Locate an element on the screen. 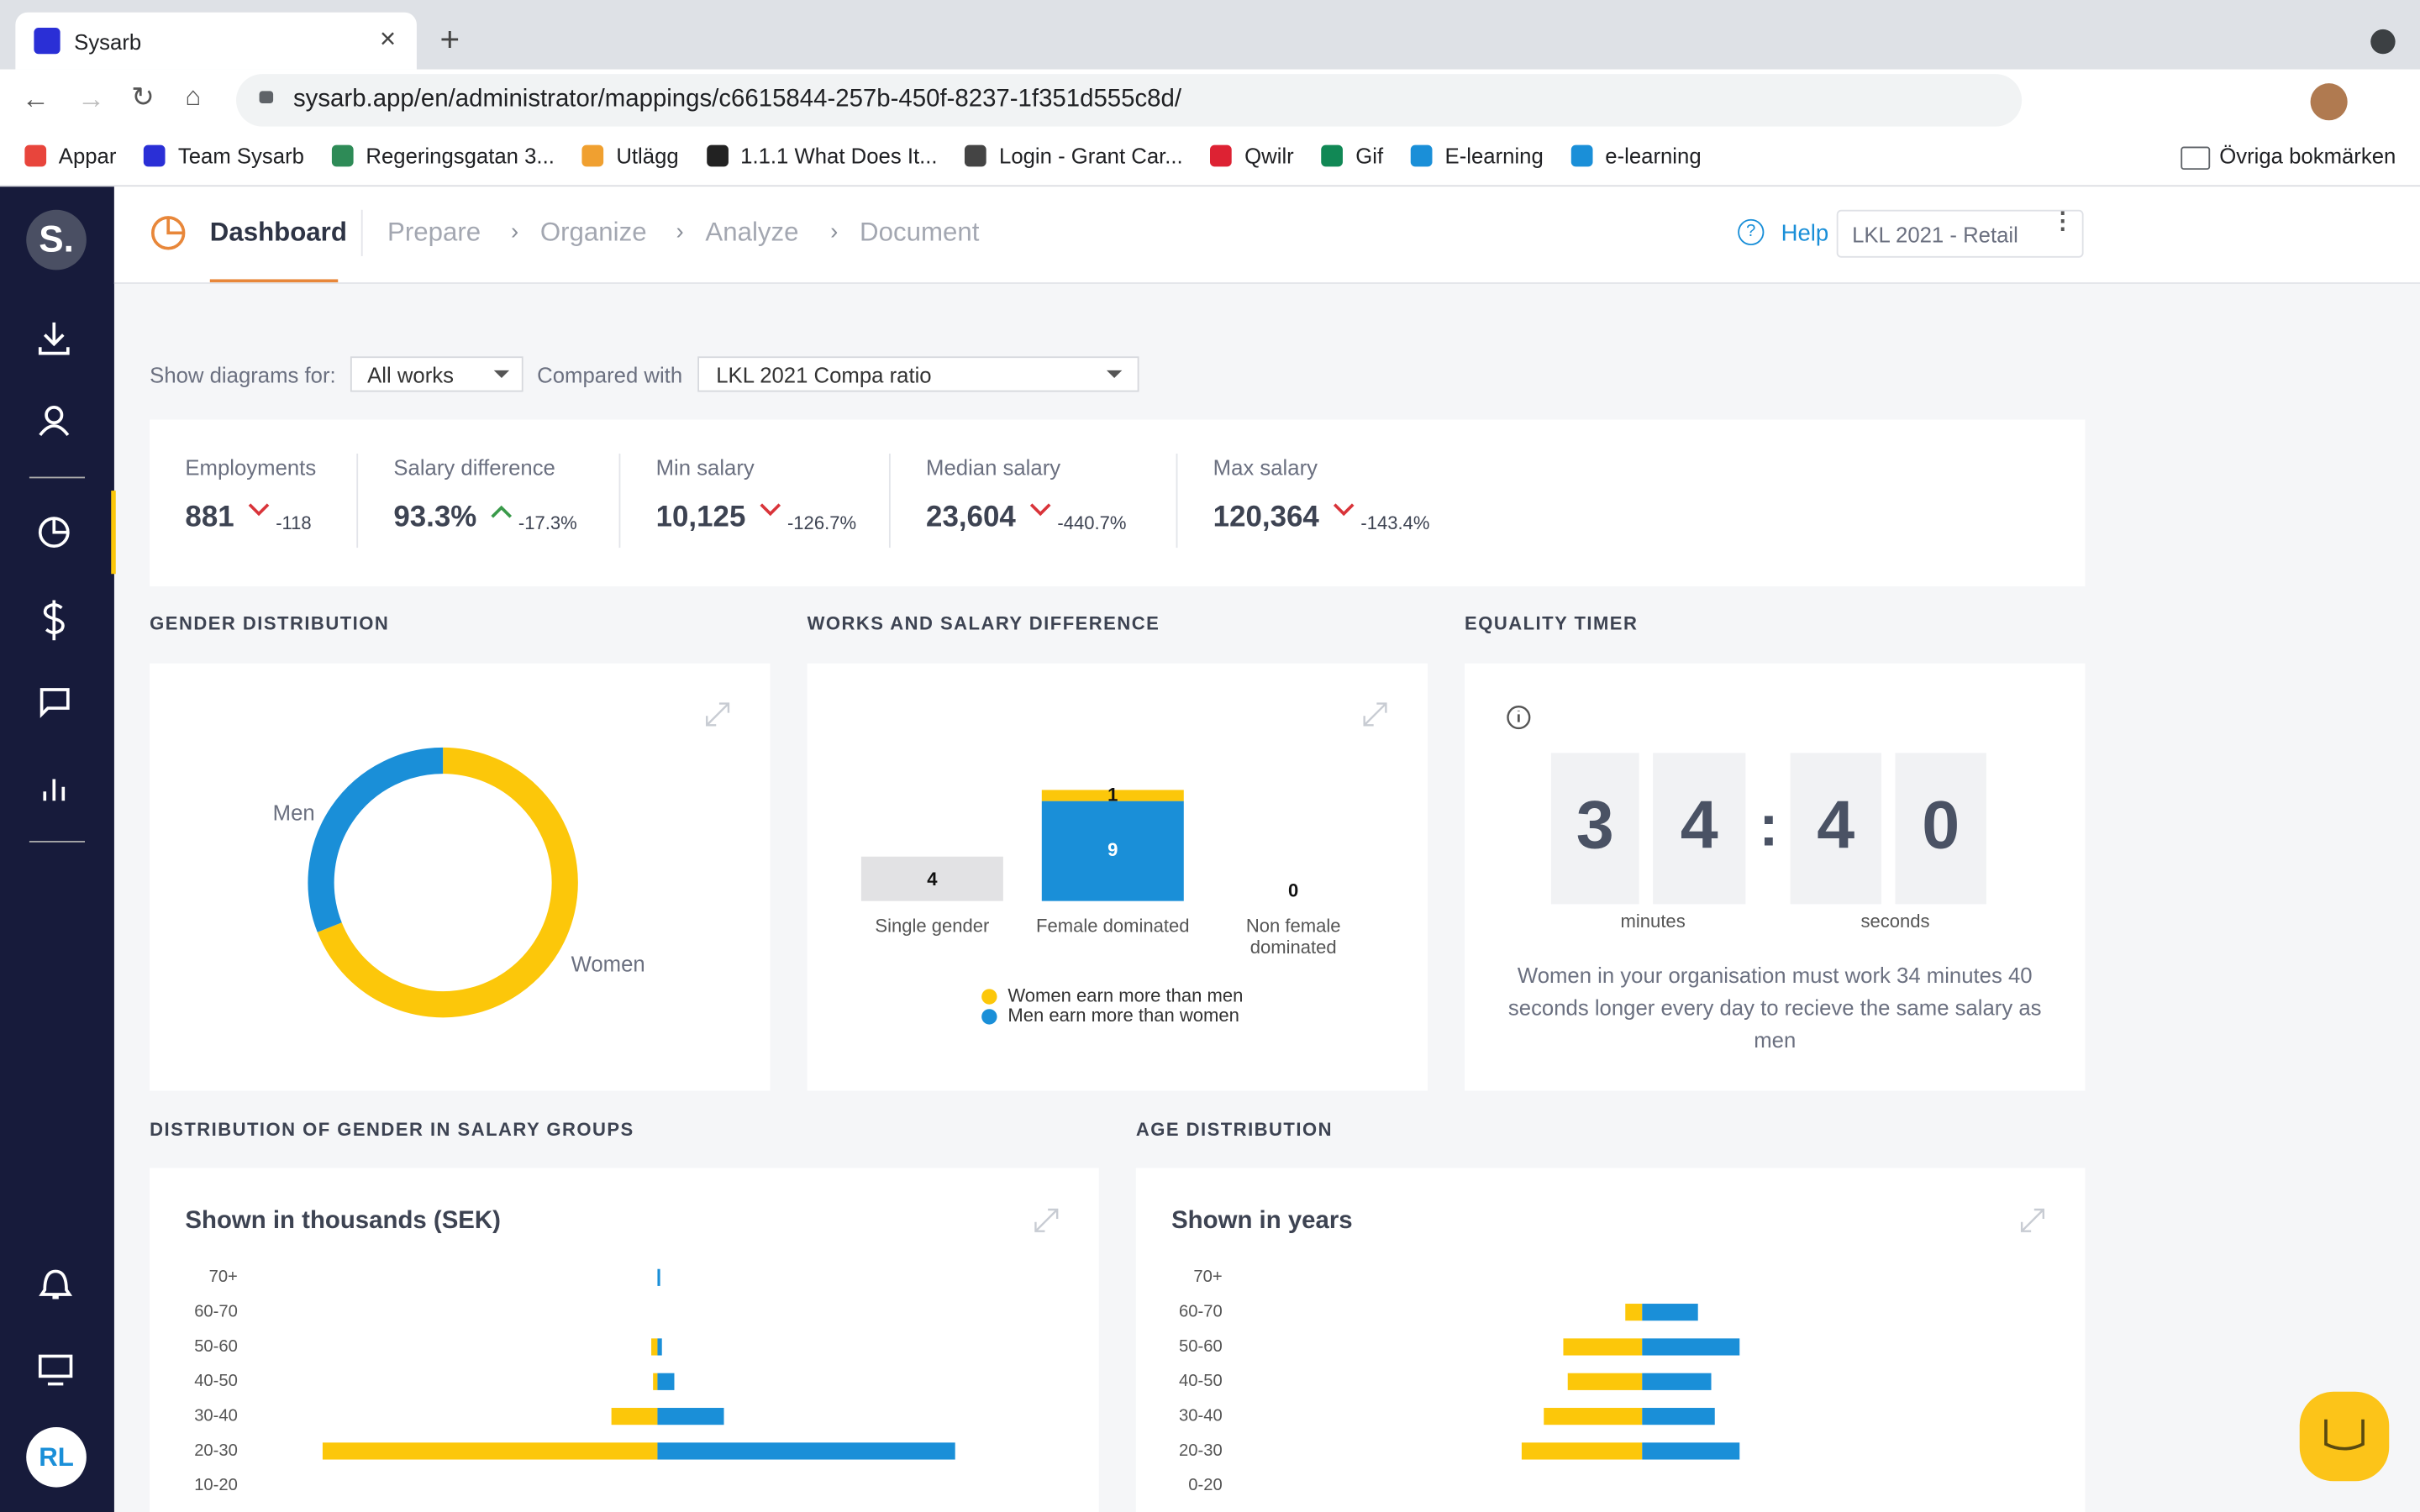 The width and height of the screenshot is (2420, 1512). tab-search is located at coordinates (2383, 42).